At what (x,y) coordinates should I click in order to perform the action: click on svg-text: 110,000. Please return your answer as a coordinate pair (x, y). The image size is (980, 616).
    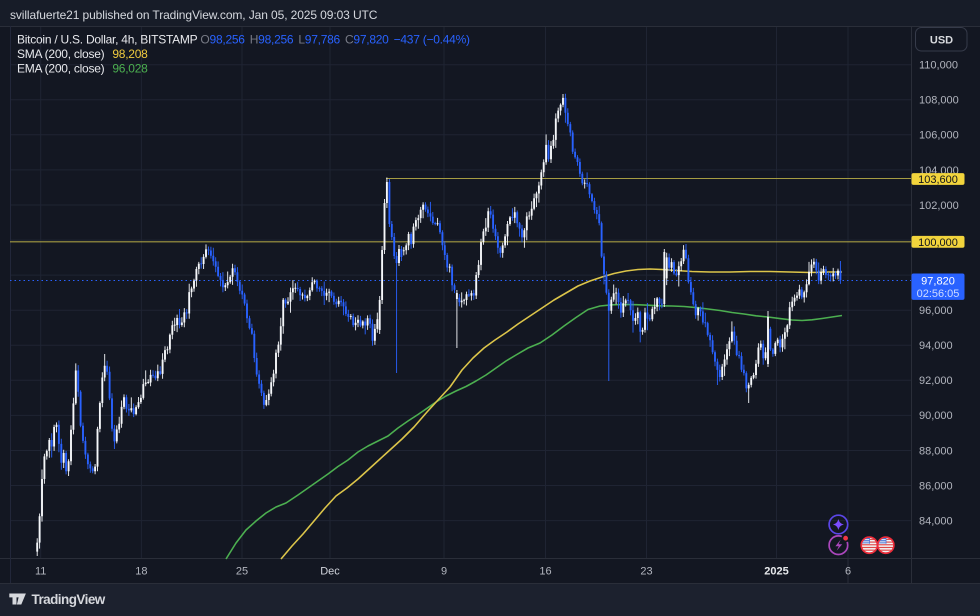
    Looking at the image, I should click on (938, 66).